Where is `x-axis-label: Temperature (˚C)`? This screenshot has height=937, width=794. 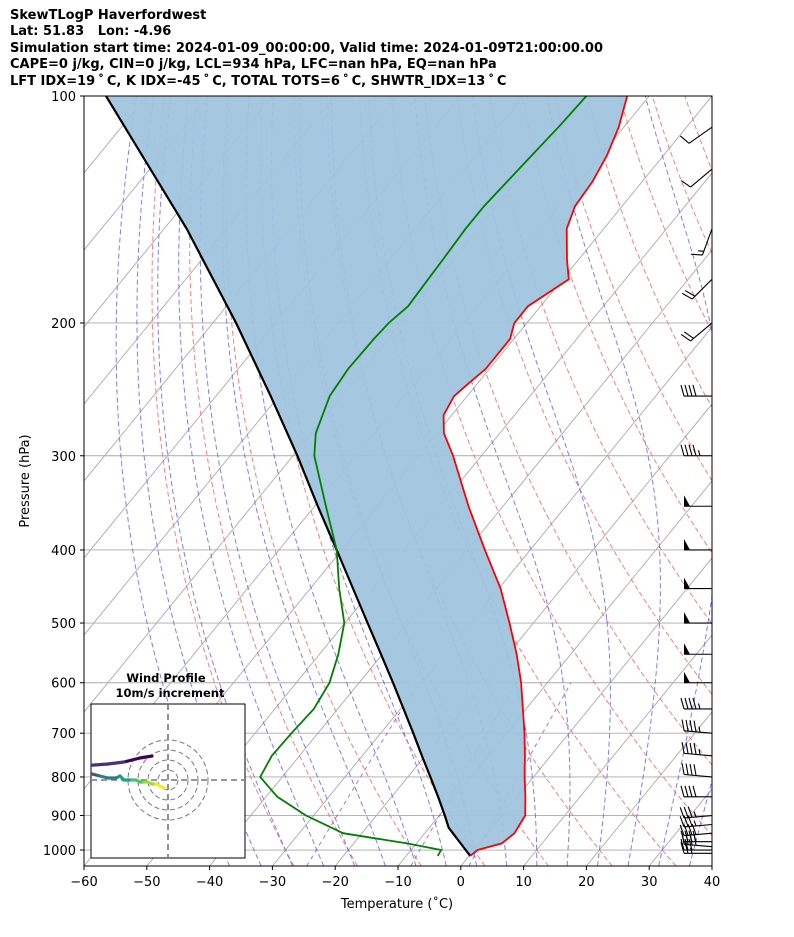
x-axis-label: Temperature (˚C) is located at coordinates (396, 904).